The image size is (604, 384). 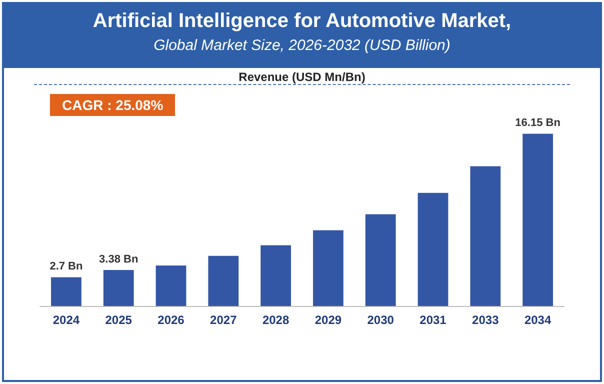 What do you see at coordinates (276, 320) in the screenshot?
I see `x-tick-label: 2028` at bounding box center [276, 320].